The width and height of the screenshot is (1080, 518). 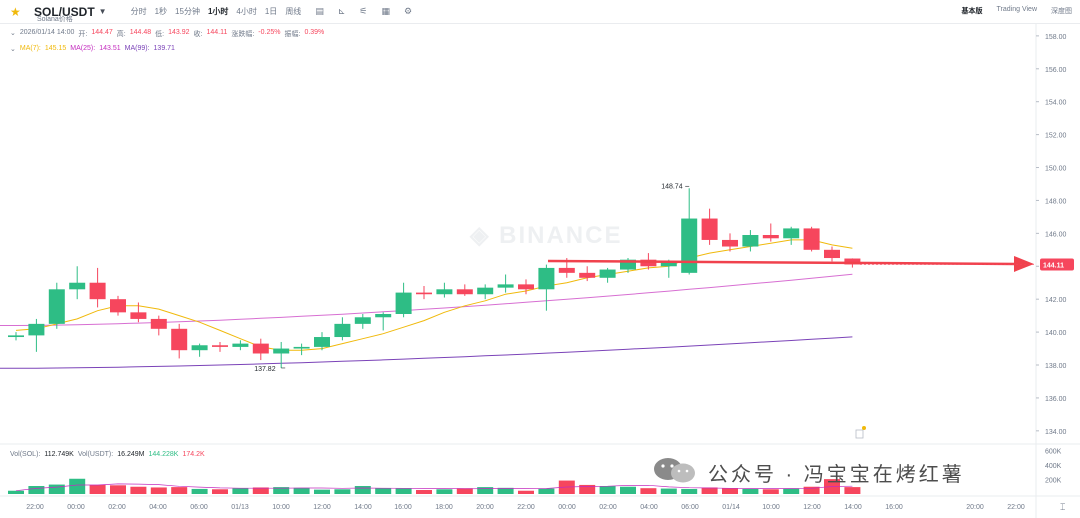 What do you see at coordinates (1053, 451) in the screenshot?
I see `volume-tick-label: 600K` at bounding box center [1053, 451].